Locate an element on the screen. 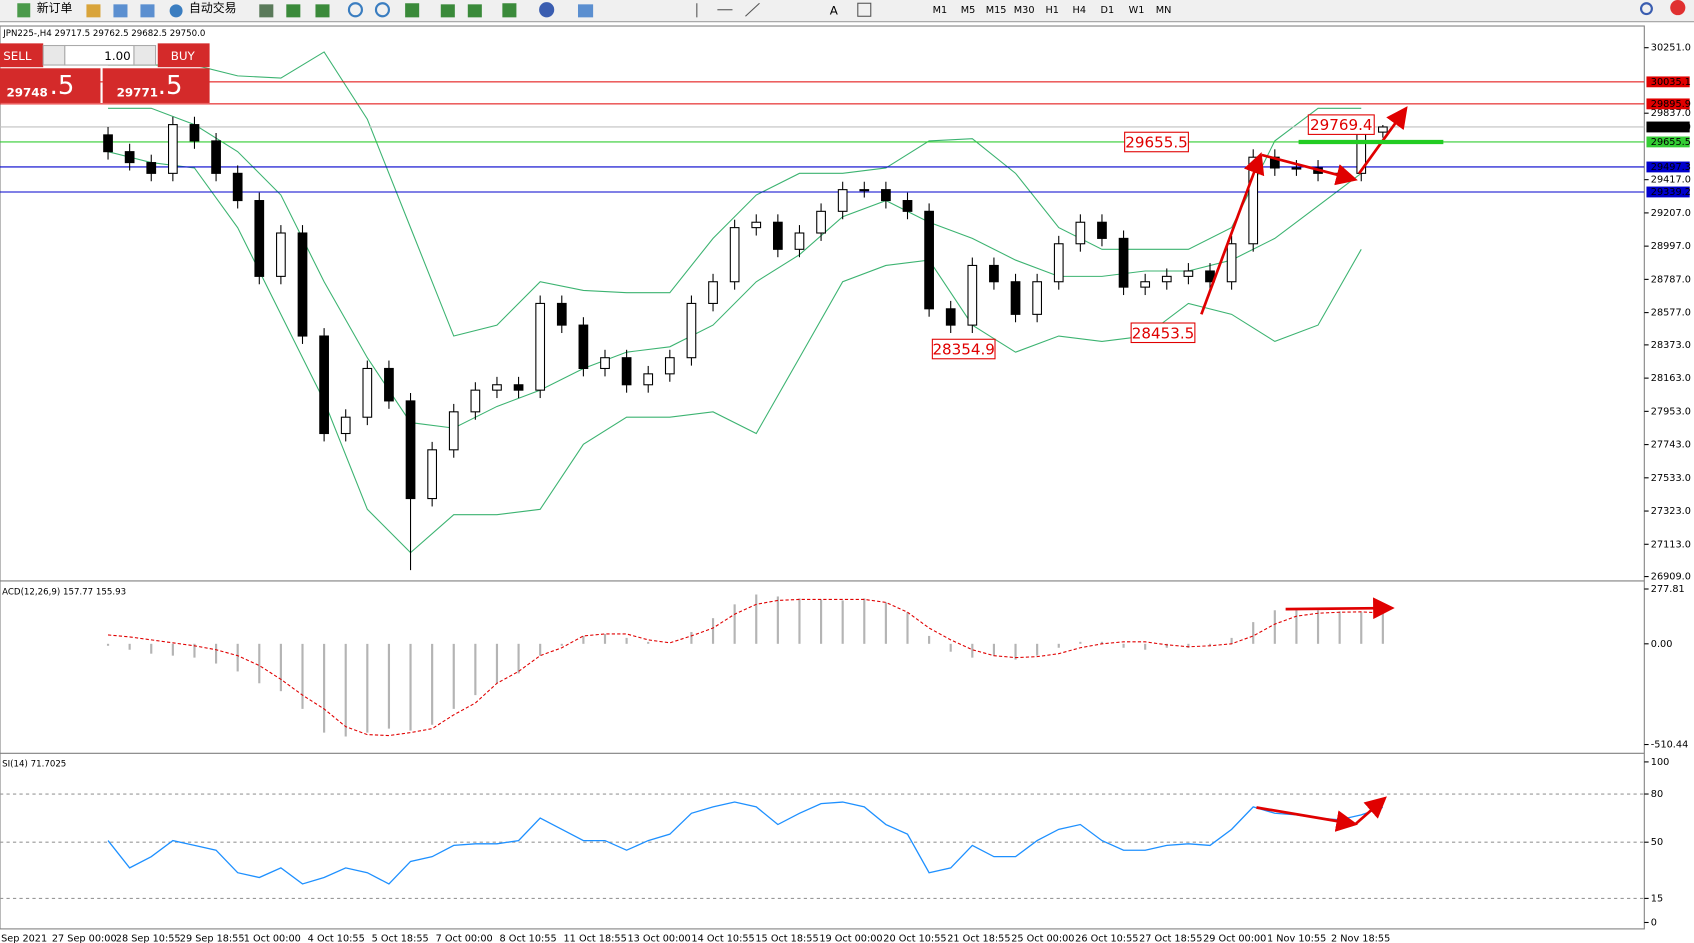 Image resolution: width=1694 pixels, height=943 pixels. toolbar-icons: A is located at coordinates (851, 8).